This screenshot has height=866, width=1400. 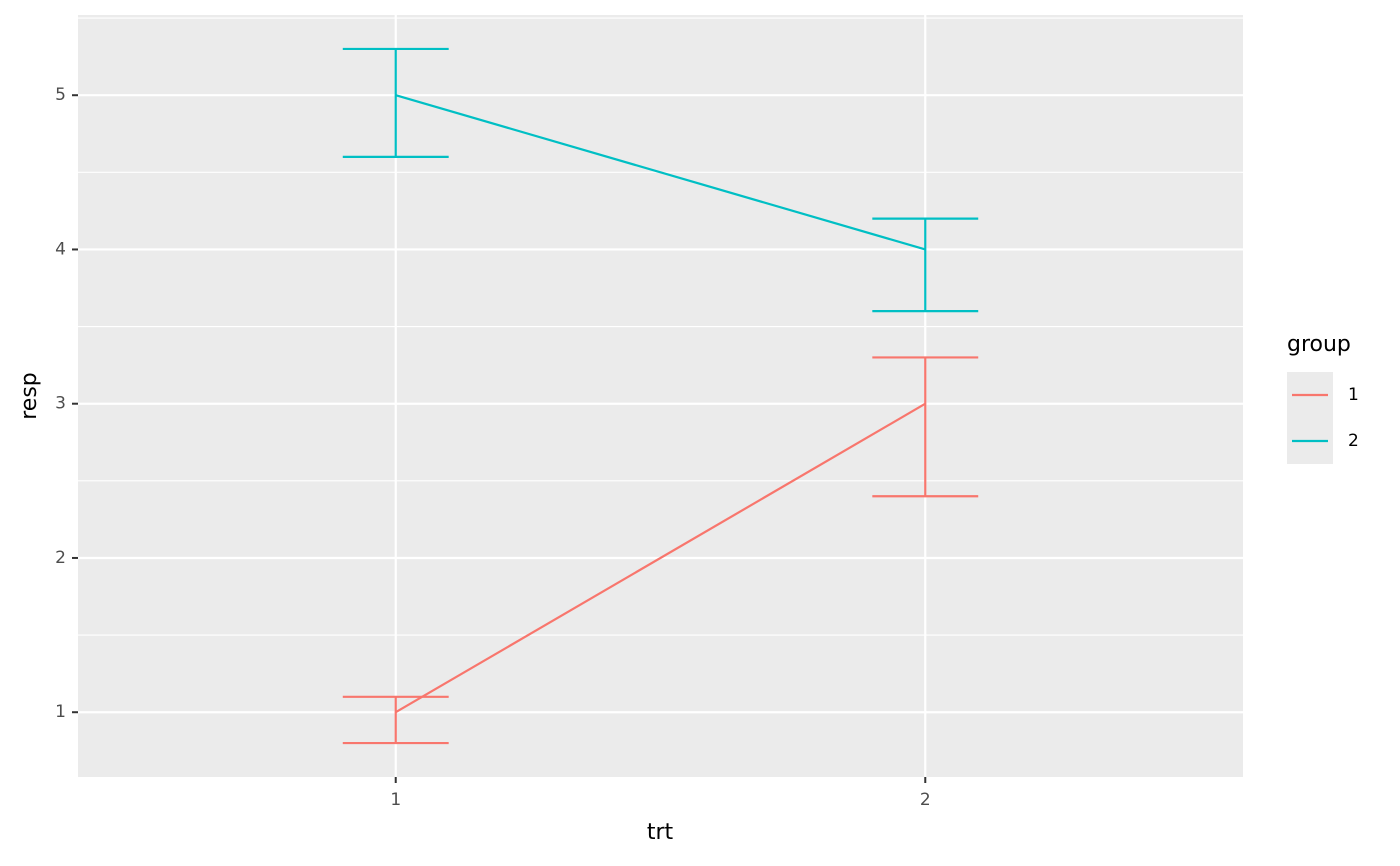 What do you see at coordinates (60, 558) in the screenshot?
I see `y-tick-label: 2` at bounding box center [60, 558].